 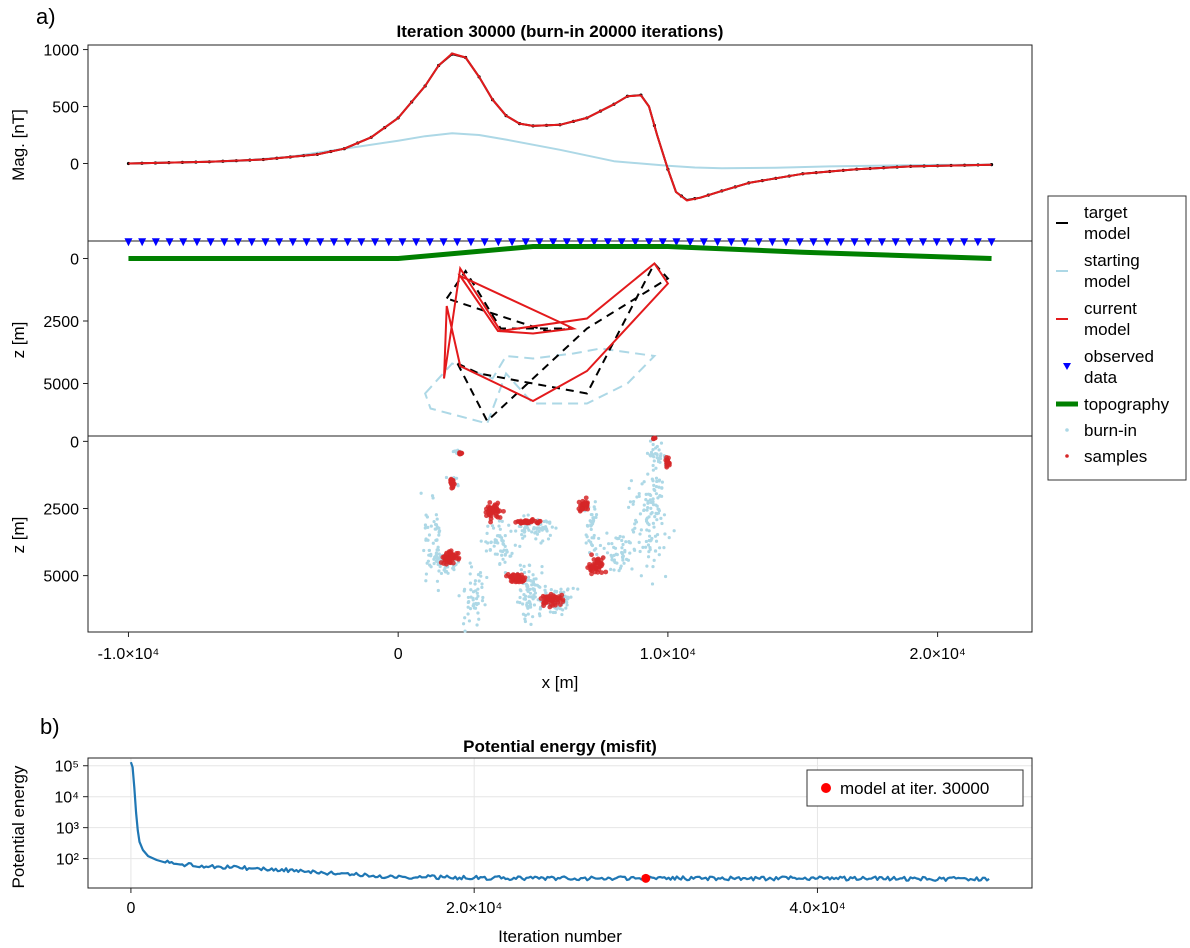 What do you see at coordinates (509, 301) in the screenshot?
I see `target-model-polygon` at bounding box center [509, 301].